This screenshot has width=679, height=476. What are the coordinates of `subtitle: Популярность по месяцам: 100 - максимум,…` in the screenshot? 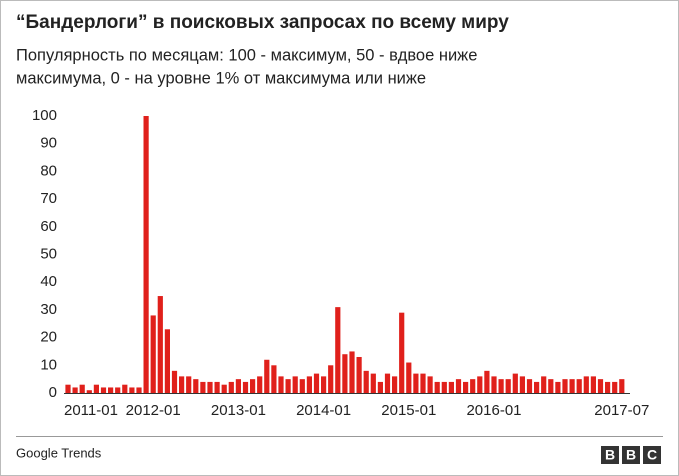 It's located at (246, 55).